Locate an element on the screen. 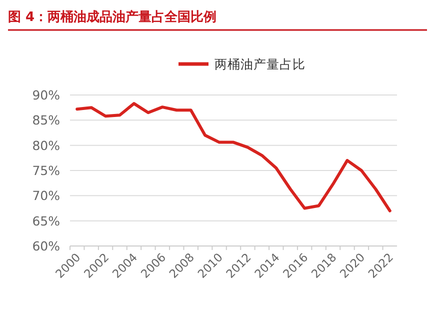 The height and width of the screenshot is (328, 435). legend-label: 两桶油产量占比 is located at coordinates (260, 64).